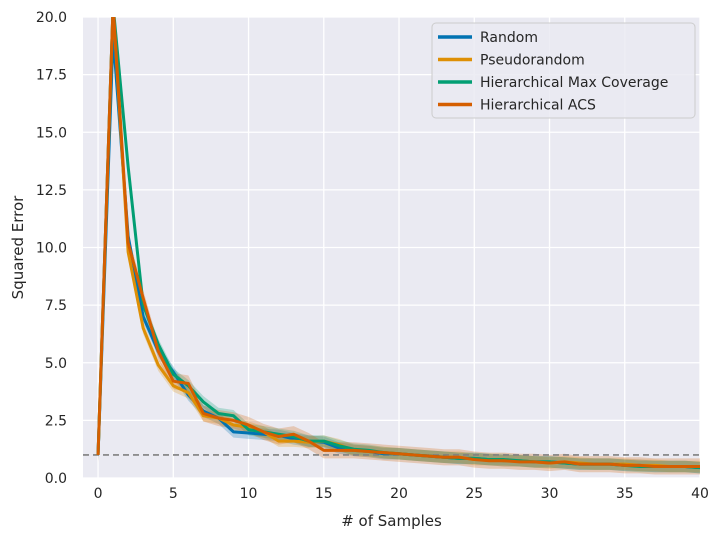 This screenshot has height=539, width=720. I want to click on y-tick-labels: 0.0 2.5 5.0 7.5 10.0 12.5 15.0 17.5 20.0, so click(51, 248).